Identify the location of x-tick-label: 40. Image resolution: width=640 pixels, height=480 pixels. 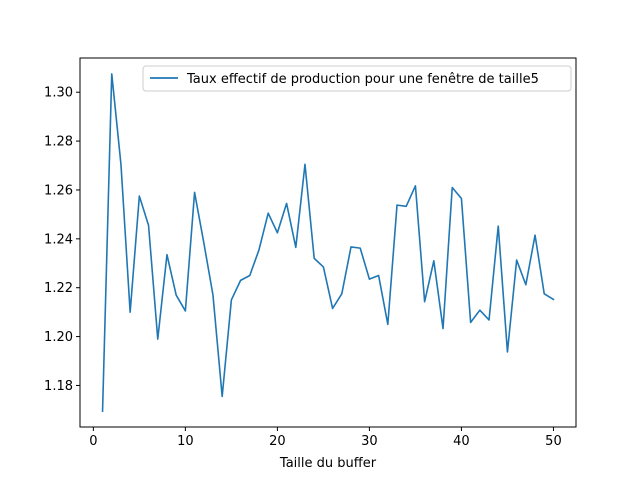
(461, 441).